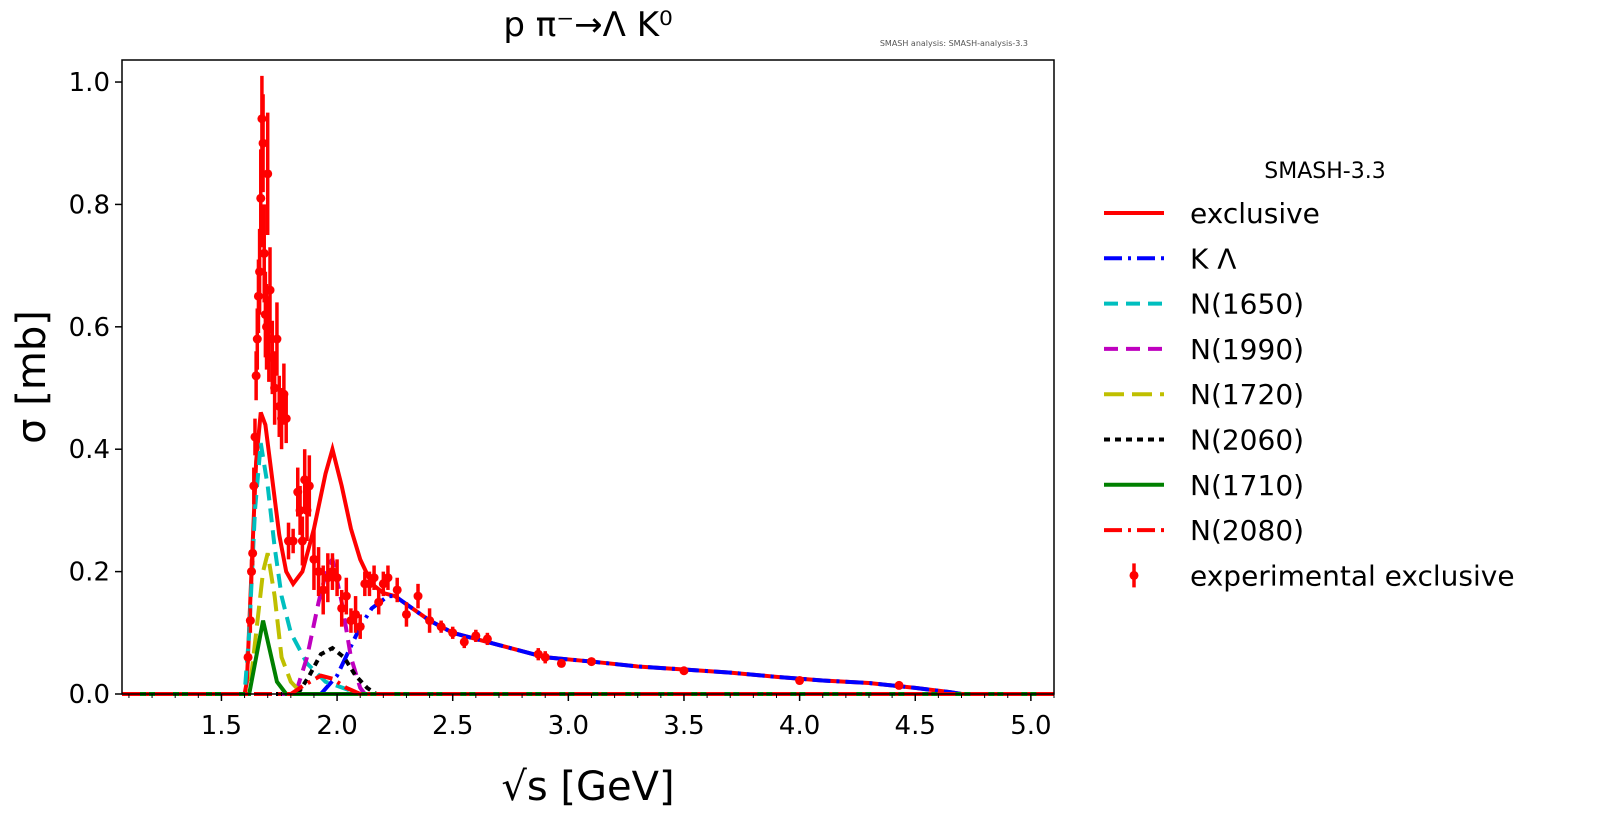 The image size is (1600, 835). Describe the element at coordinates (915, 726) in the screenshot. I see `x-tick-label: 4.5` at that location.